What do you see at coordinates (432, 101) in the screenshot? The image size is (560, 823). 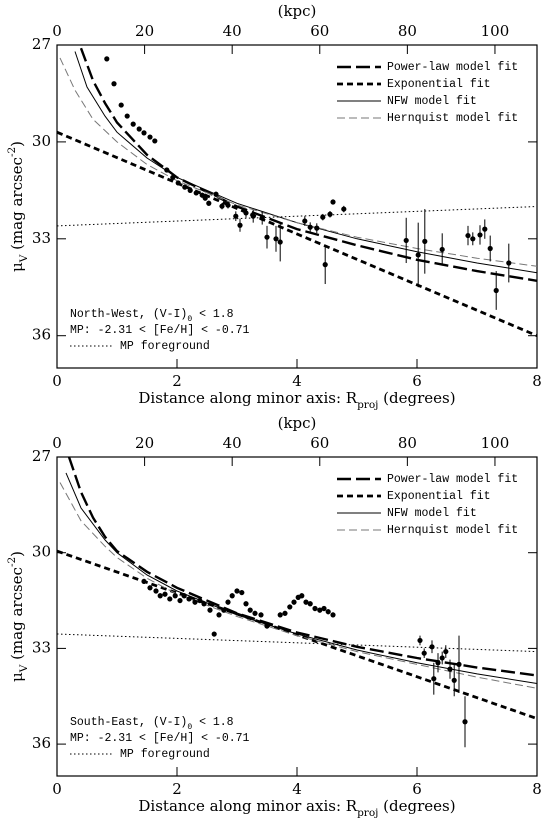 I see `legend-label: NFW model fit` at bounding box center [432, 101].